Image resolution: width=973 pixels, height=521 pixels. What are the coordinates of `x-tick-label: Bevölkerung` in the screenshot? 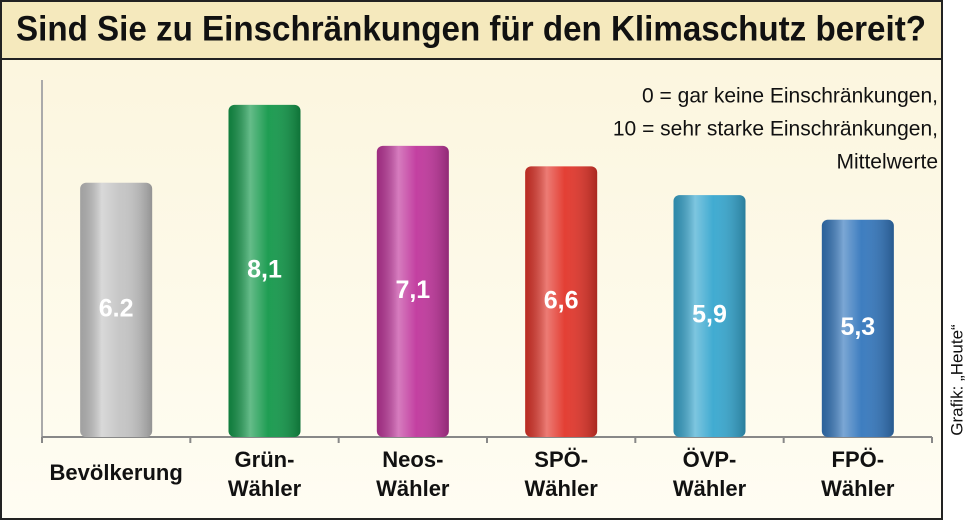 It's located at (116, 472).